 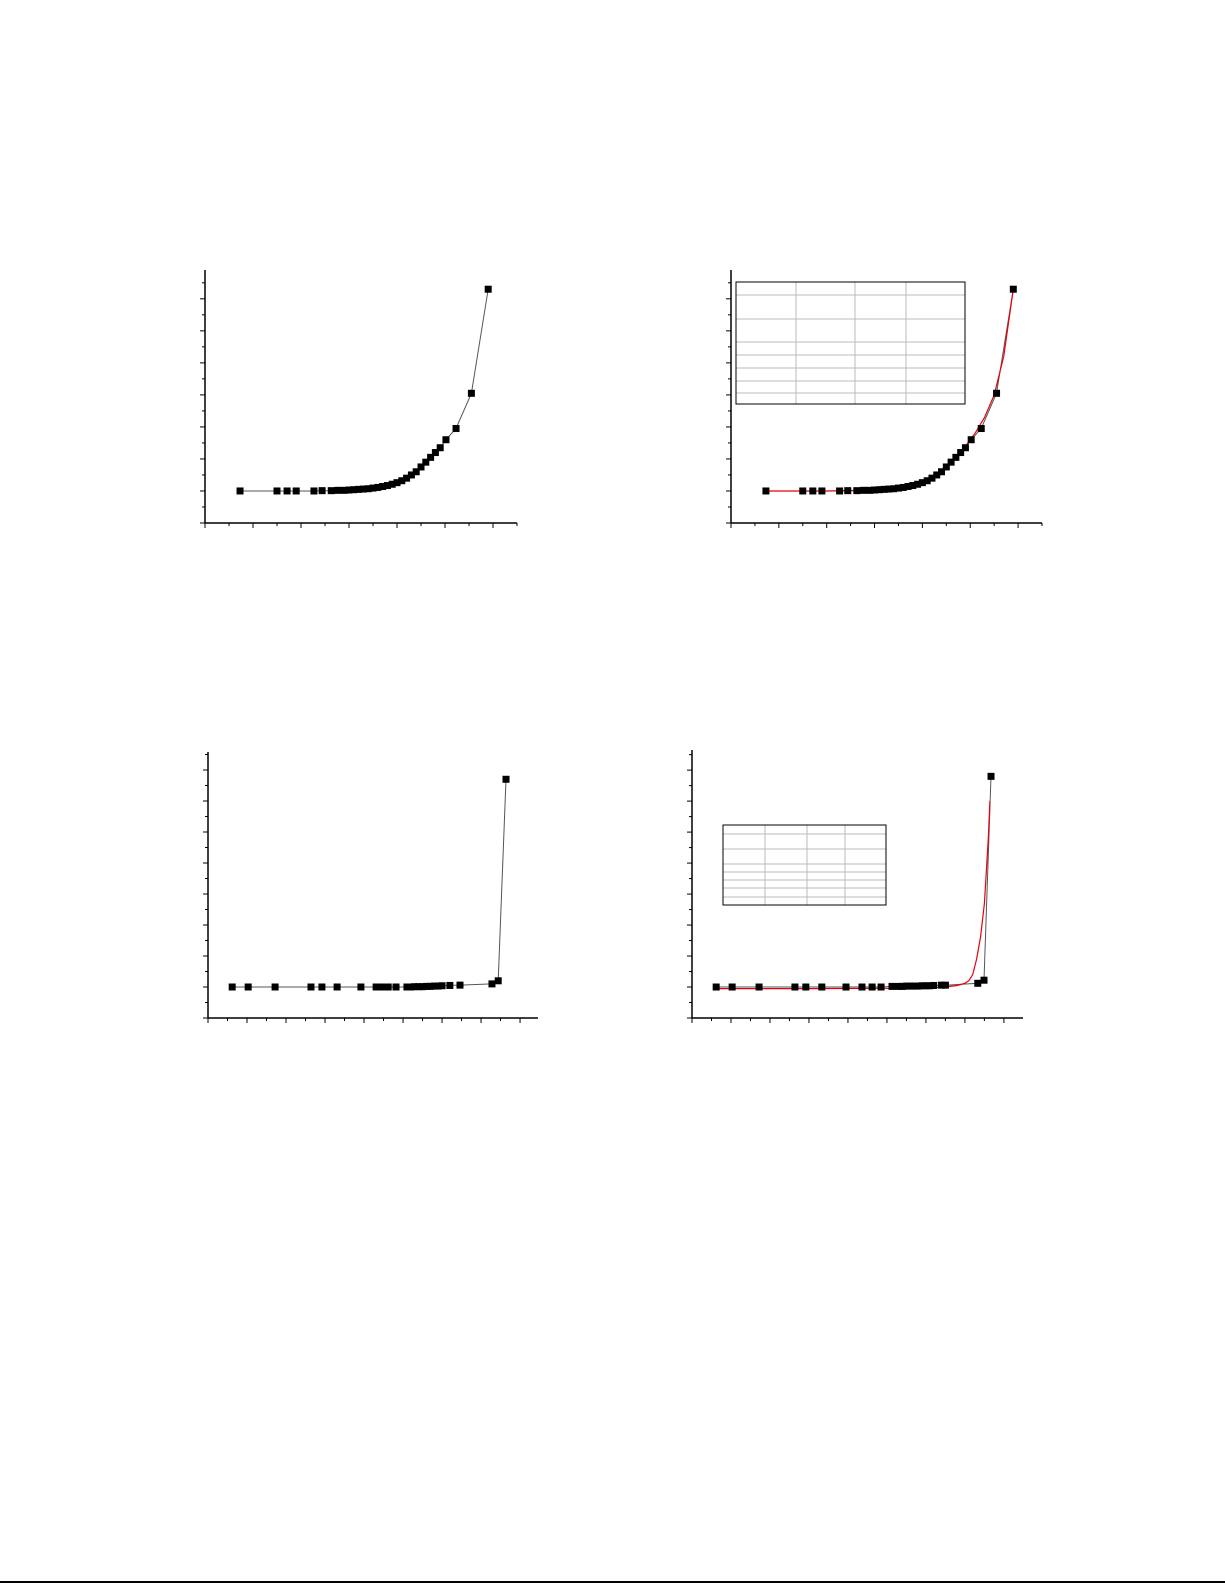 I want to click on fit-curve, so click(x=853, y=895).